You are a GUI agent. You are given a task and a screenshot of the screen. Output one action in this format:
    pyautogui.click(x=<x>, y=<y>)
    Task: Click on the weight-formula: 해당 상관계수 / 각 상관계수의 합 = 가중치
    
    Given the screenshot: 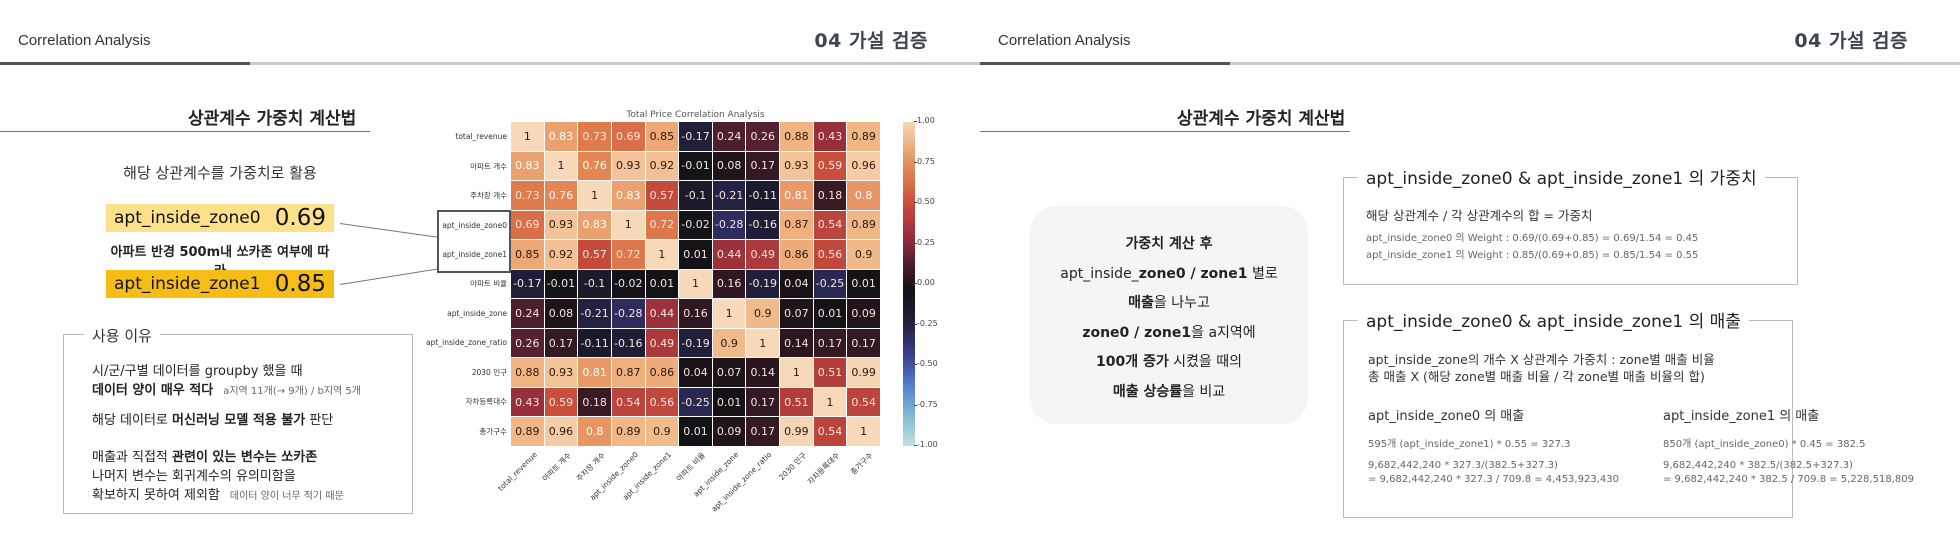 What is the action you would take?
    pyautogui.click(x=1479, y=215)
    